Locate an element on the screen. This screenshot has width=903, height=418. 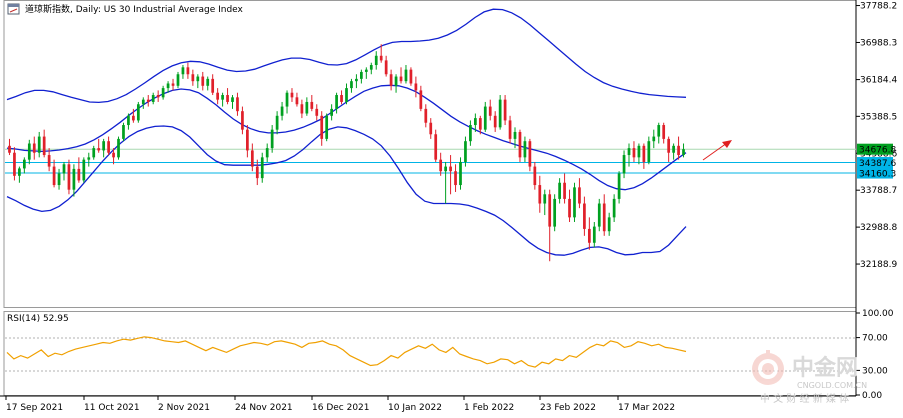
rsi-tick-label: 100.00 is located at coordinates (878, 314).